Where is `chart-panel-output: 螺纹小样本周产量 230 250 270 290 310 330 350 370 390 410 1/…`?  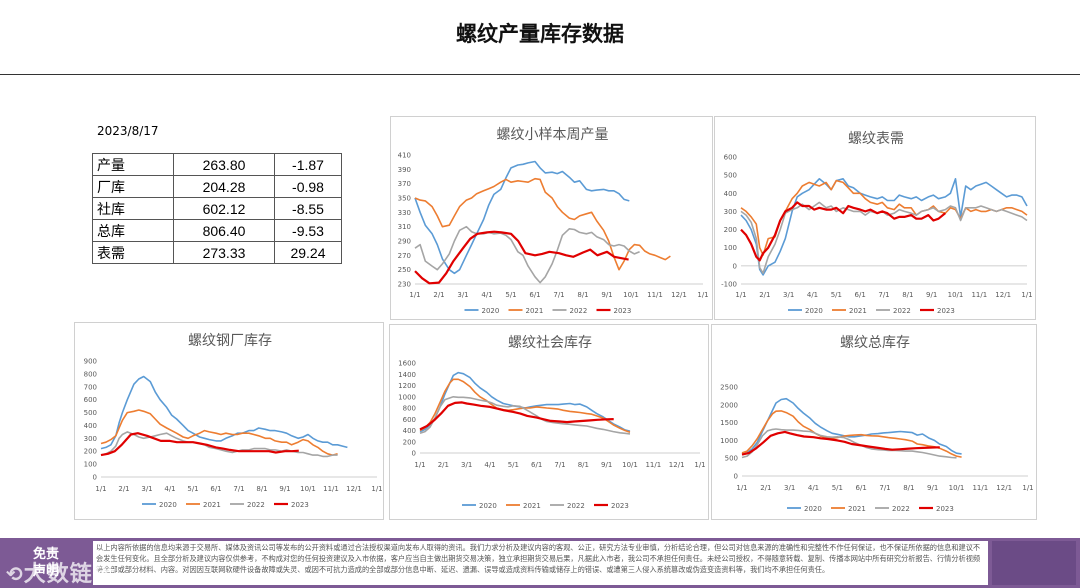 chart-panel-output: 螺纹小样本周产量 230 250 270 290 310 330 350 370 390 410 1/… is located at coordinates (551, 218).